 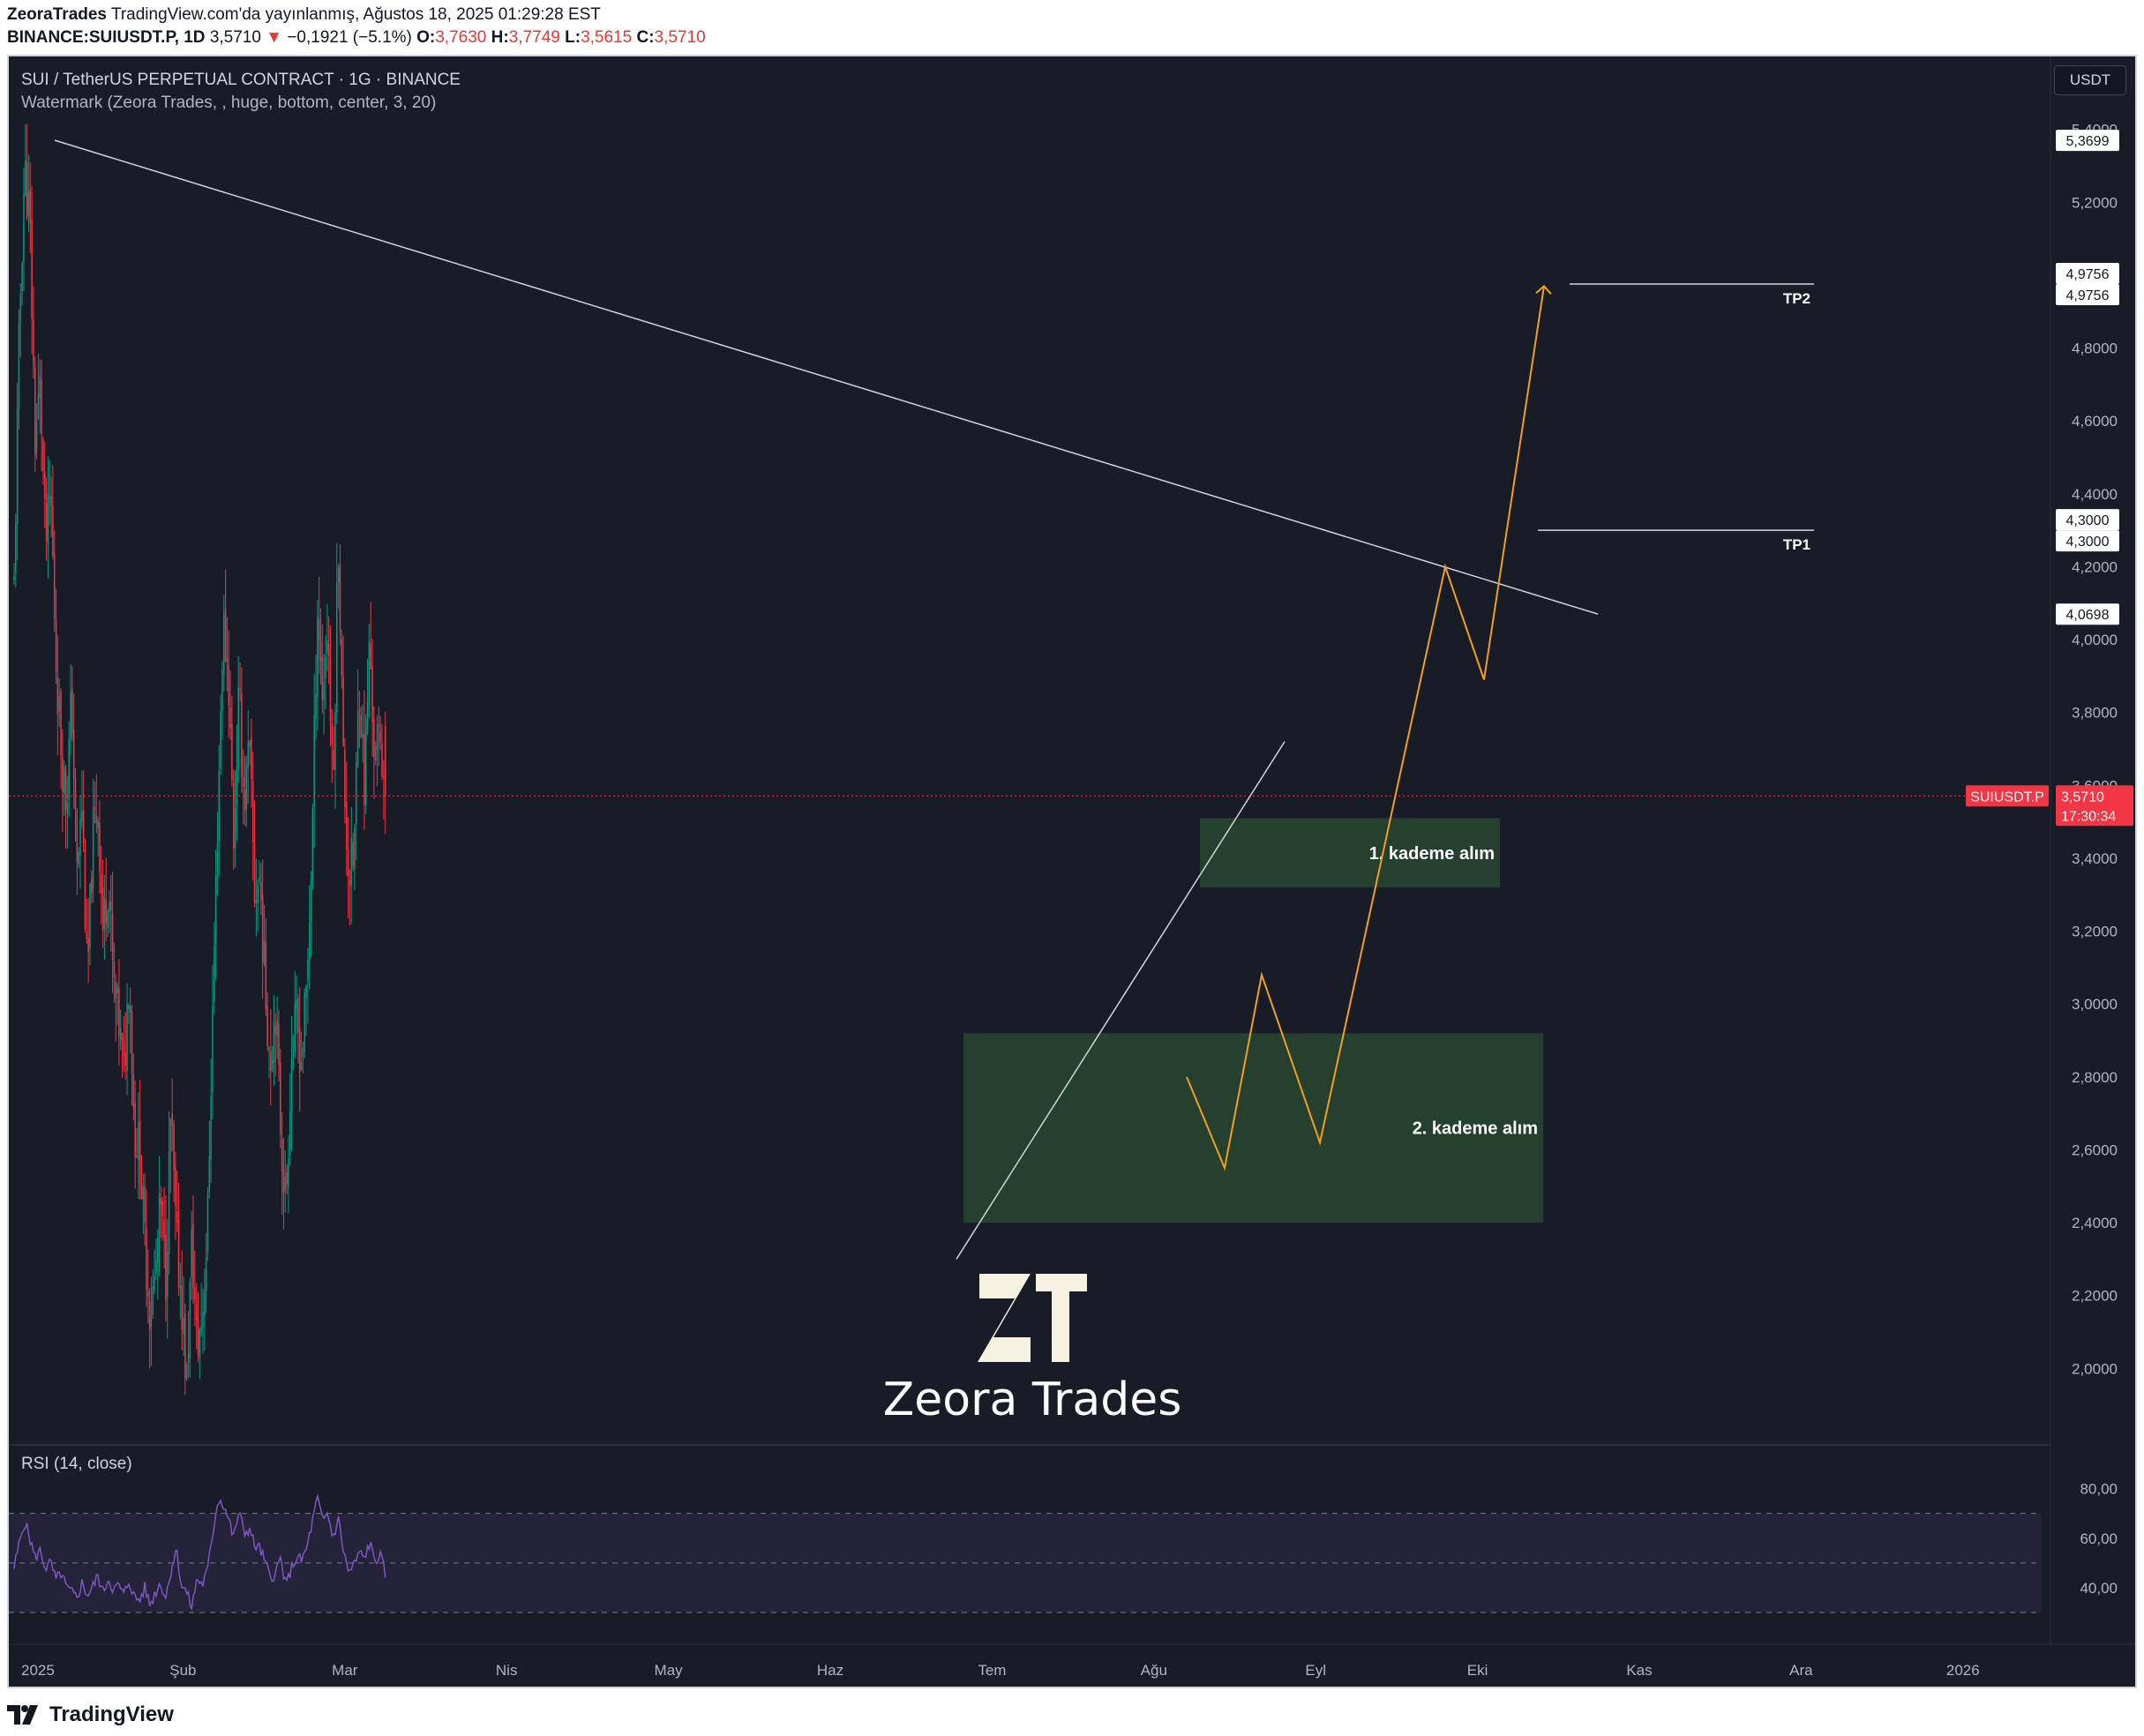 I want to click on high-value: 3,7749, so click(x=534, y=37).